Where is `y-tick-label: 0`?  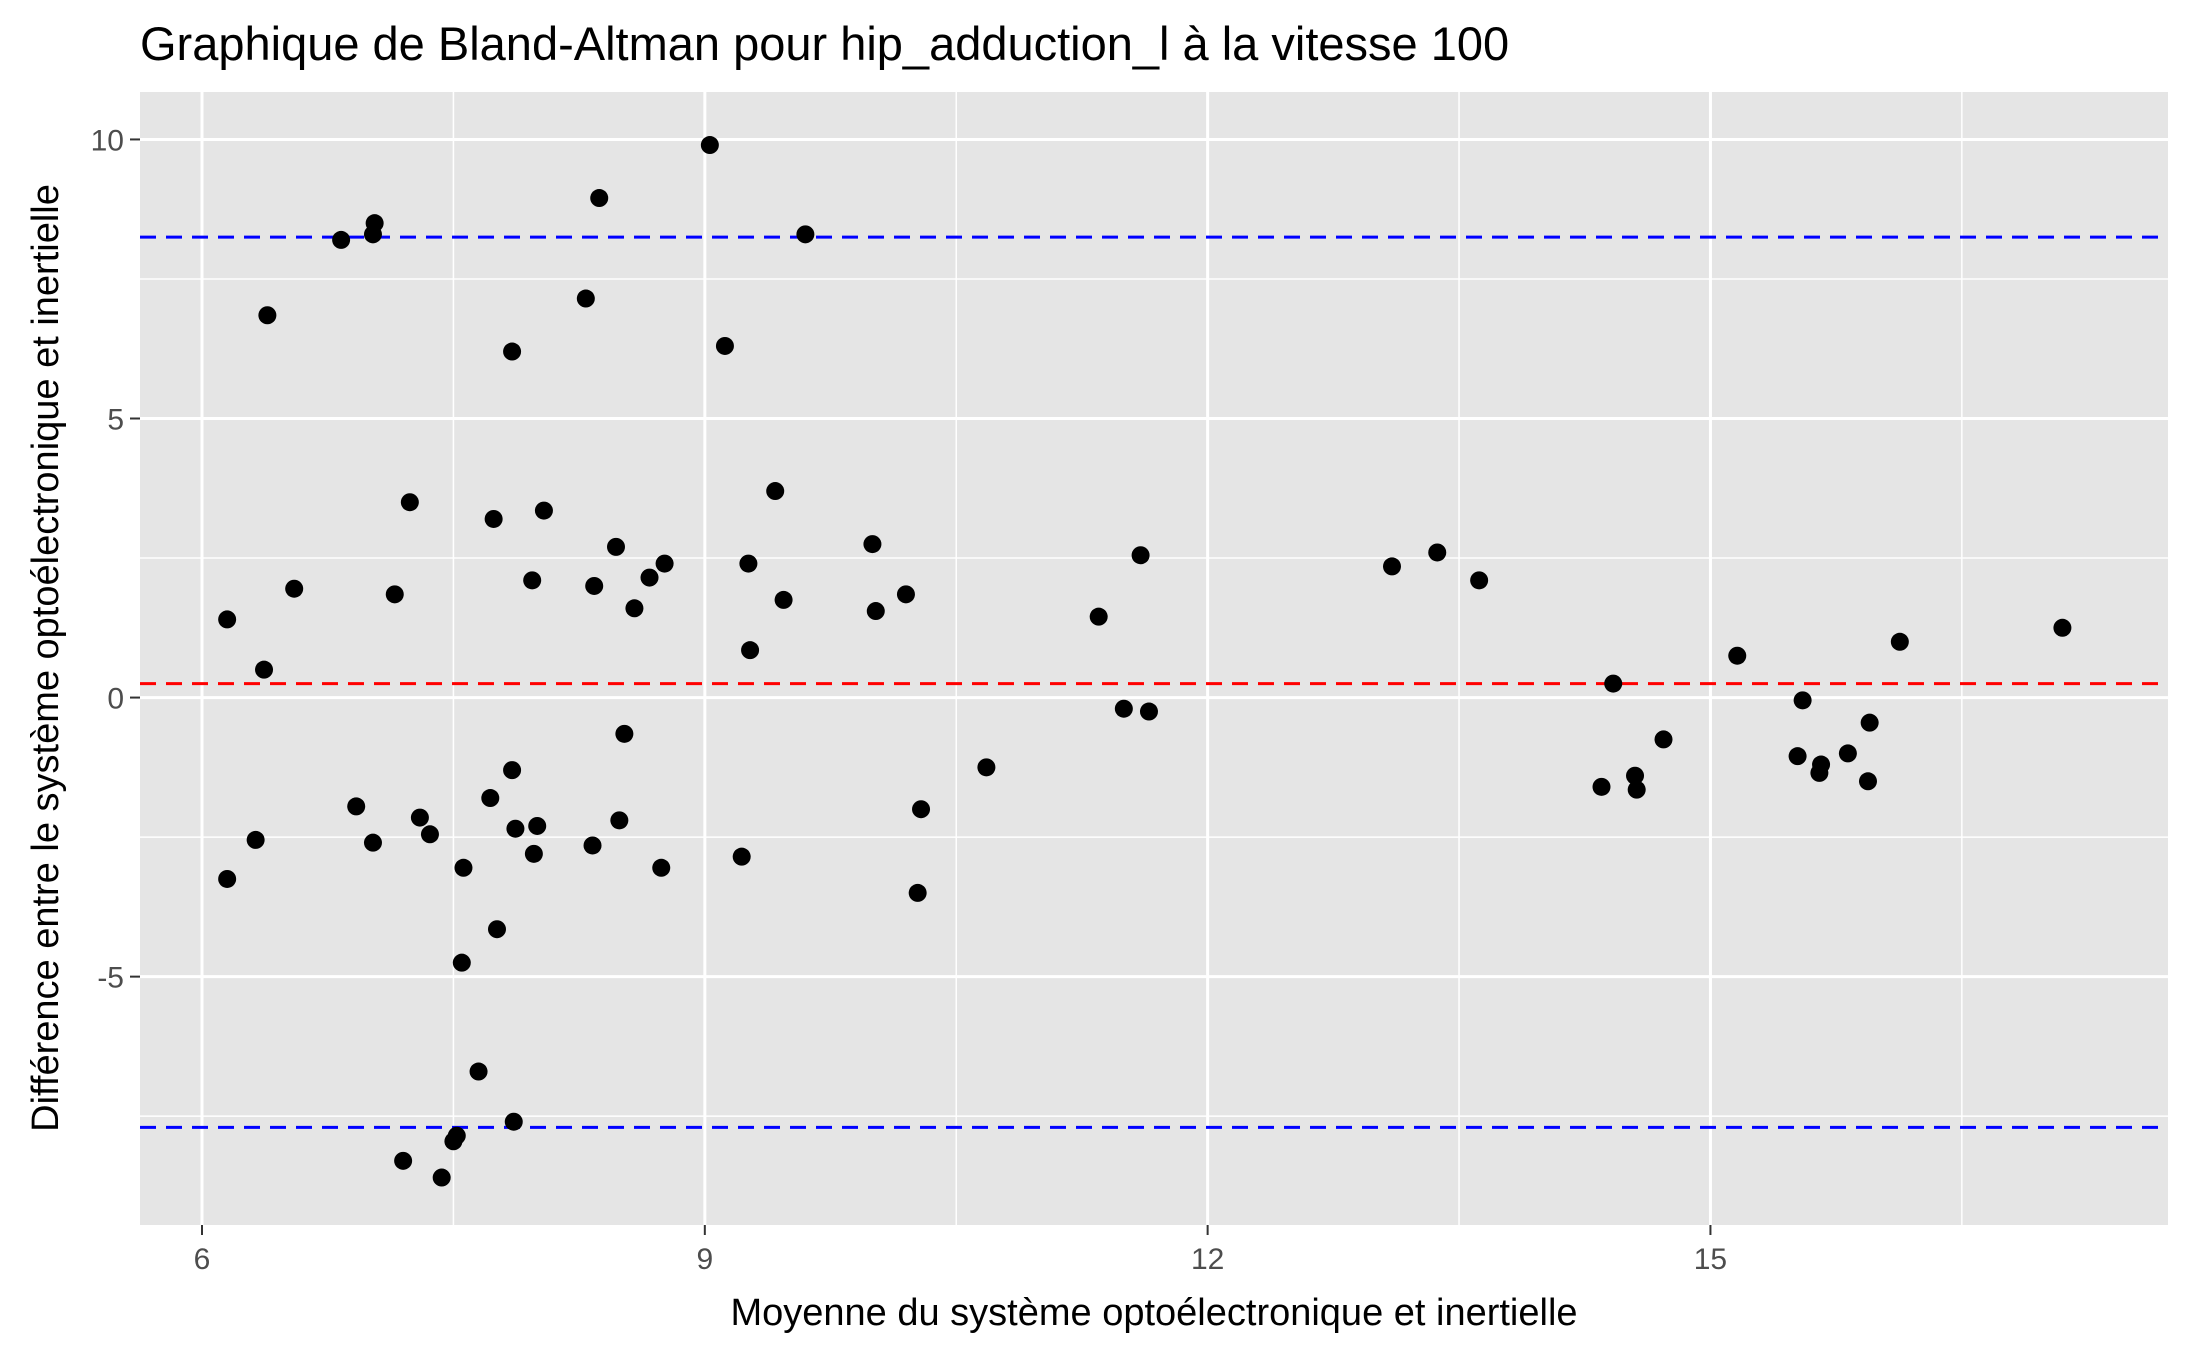
y-tick-label: 0 is located at coordinates (115, 699).